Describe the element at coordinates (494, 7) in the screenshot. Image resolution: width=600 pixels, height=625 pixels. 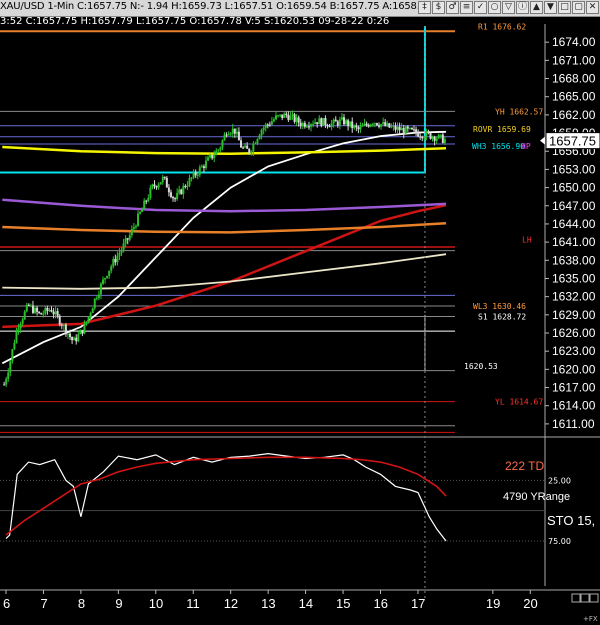
I see `toolbar-button-5: ○` at that location.